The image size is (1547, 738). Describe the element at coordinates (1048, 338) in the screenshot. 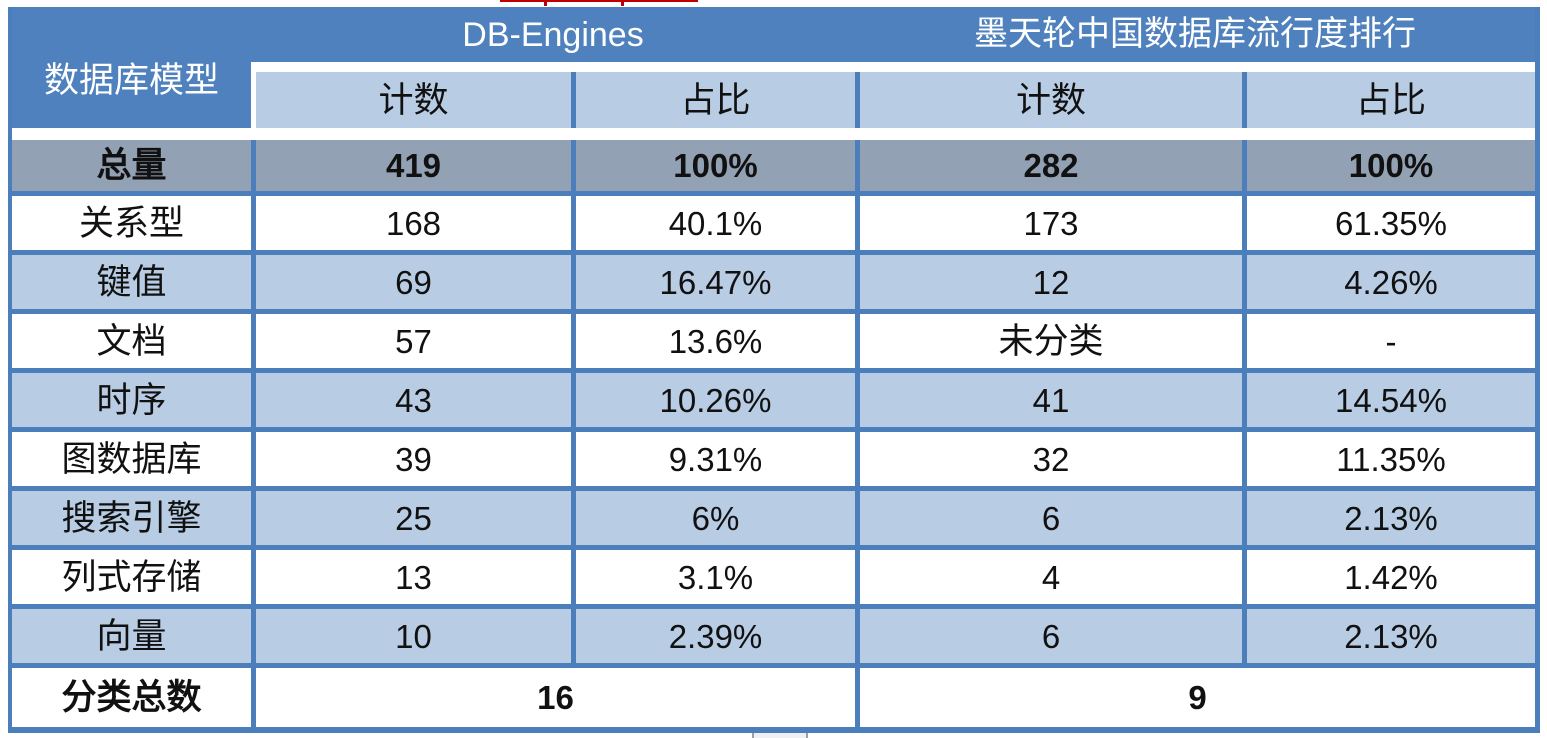

I see `value-cell: 未分类` at that location.